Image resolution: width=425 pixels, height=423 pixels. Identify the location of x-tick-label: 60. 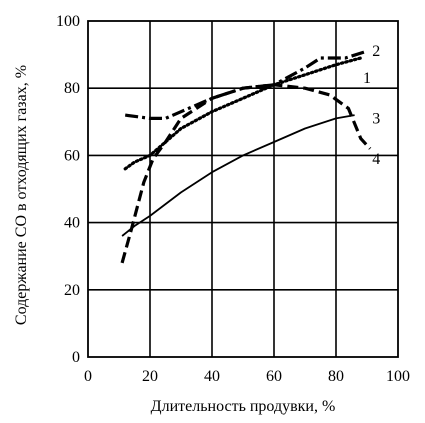
(274, 376).